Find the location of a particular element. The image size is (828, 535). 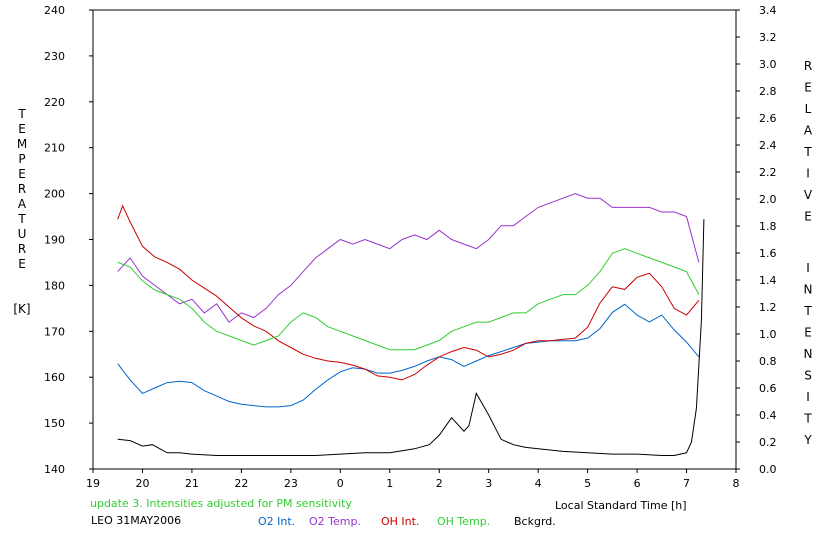

y-right-tick-label: 3.4 is located at coordinates (768, 10).